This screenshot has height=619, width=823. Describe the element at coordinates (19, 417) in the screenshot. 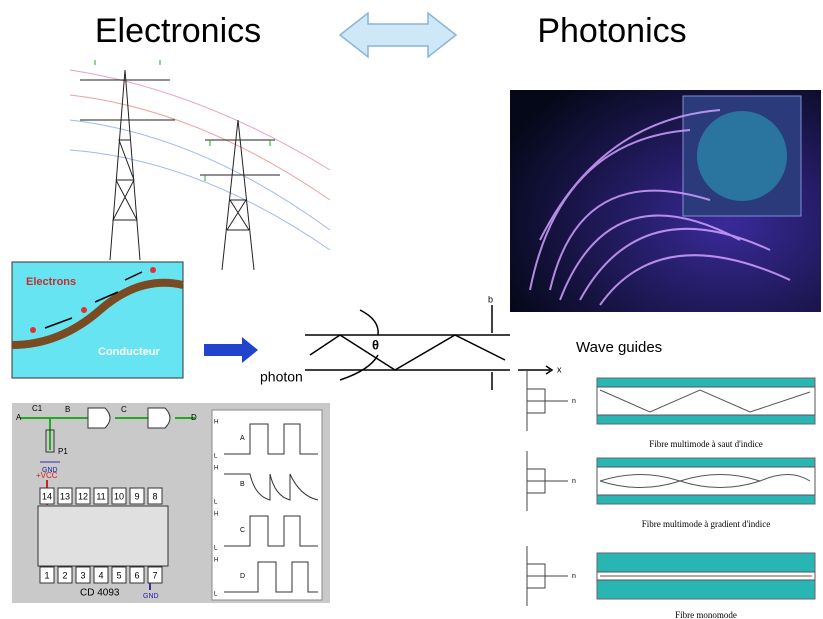

I see `node-label: A` at that location.